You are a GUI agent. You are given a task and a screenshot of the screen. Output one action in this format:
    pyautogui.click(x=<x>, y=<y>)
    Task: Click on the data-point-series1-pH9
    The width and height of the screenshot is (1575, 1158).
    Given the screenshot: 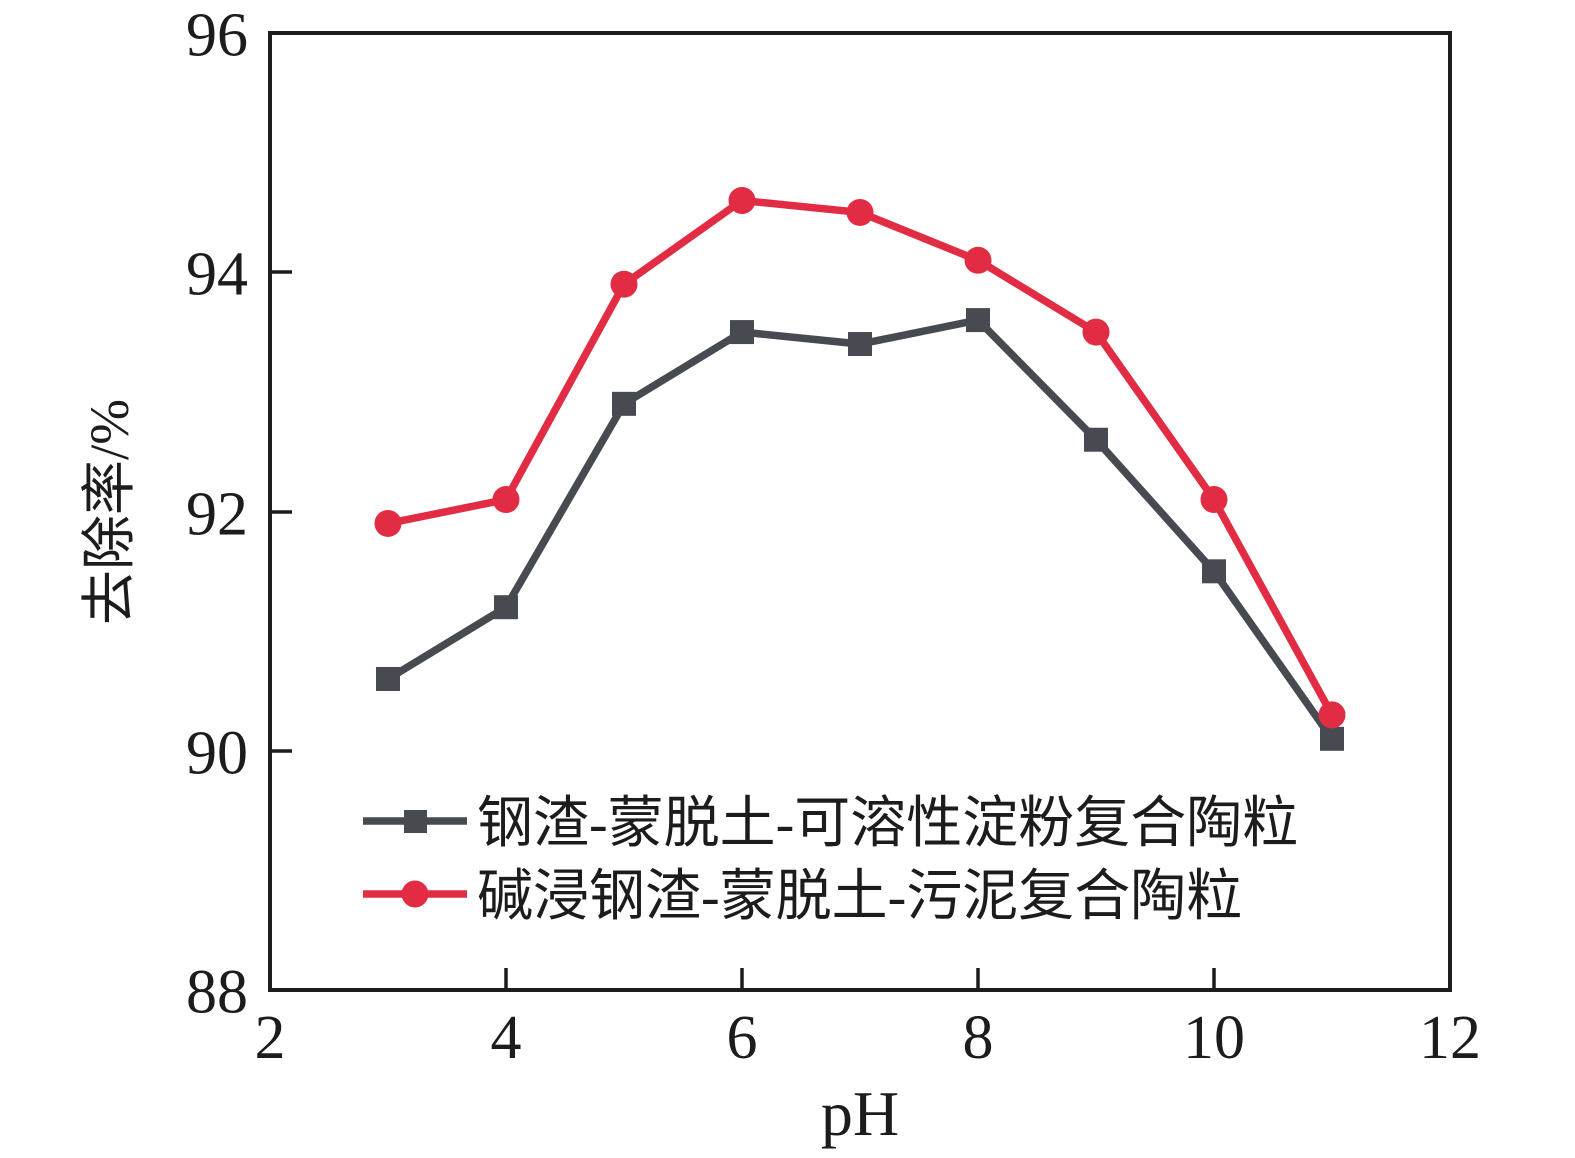 What is the action you would take?
    pyautogui.click(x=1096, y=332)
    